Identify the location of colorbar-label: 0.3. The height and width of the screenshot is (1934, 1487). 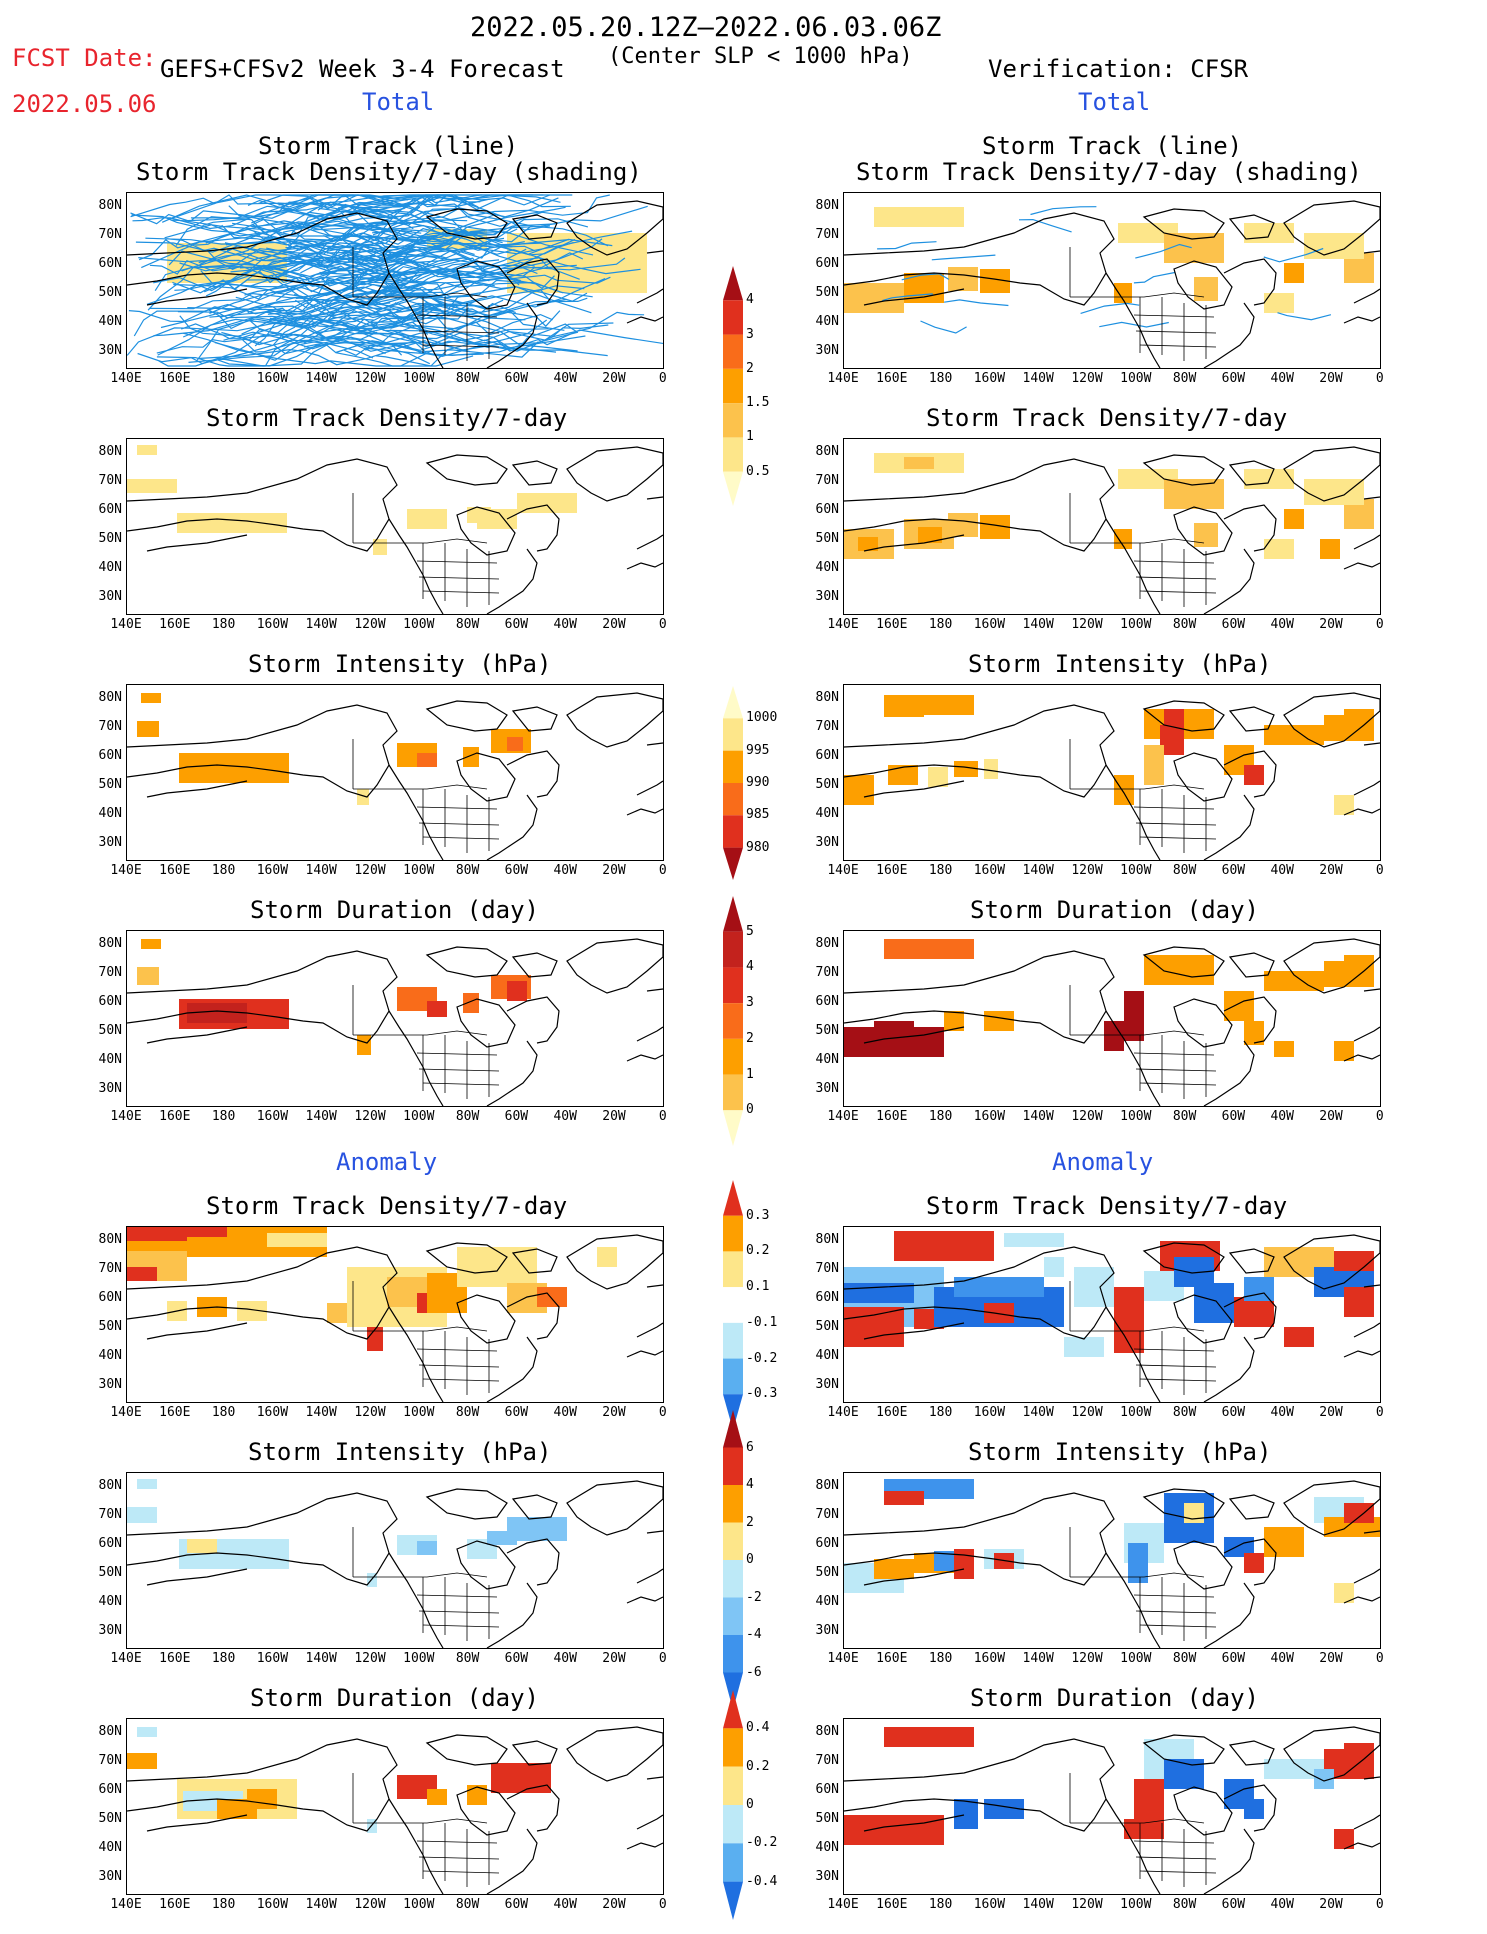
(758, 1215).